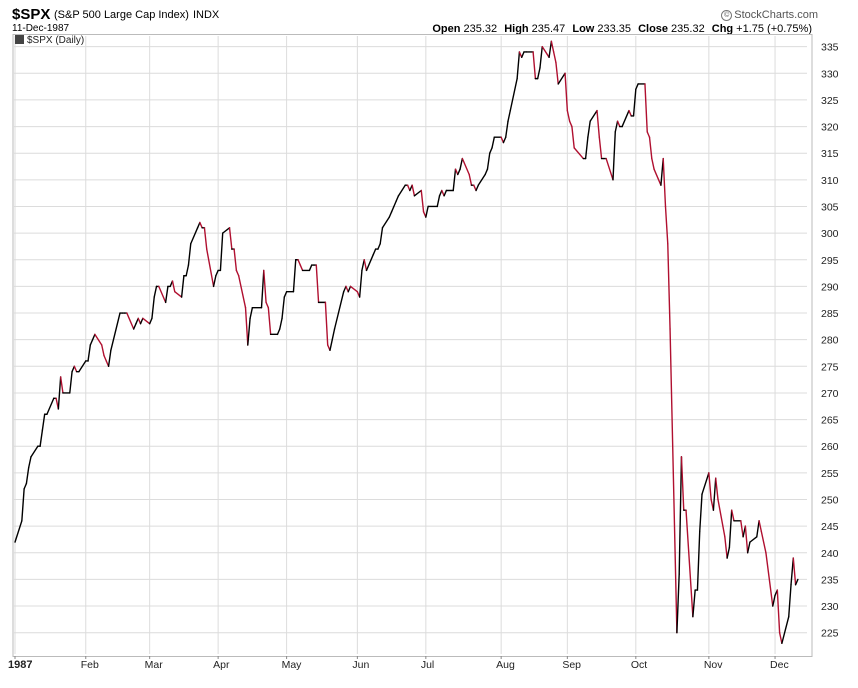  I want to click on y-tick-label: 295, so click(830, 261).